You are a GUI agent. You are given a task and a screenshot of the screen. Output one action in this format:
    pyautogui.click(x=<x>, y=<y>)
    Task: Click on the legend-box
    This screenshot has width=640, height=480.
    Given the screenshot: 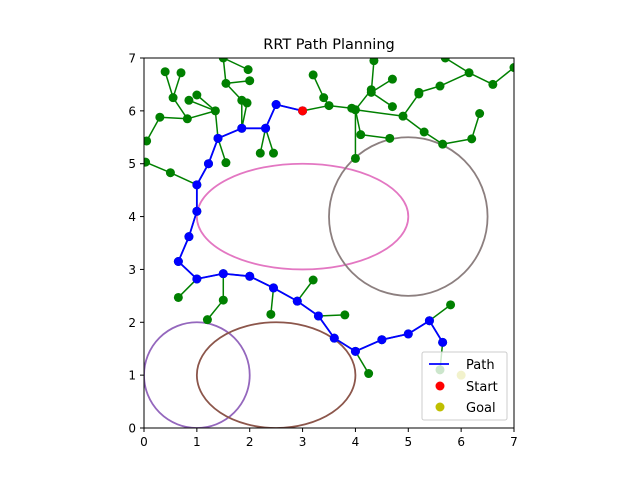 What is the action you would take?
    pyautogui.click(x=464, y=386)
    